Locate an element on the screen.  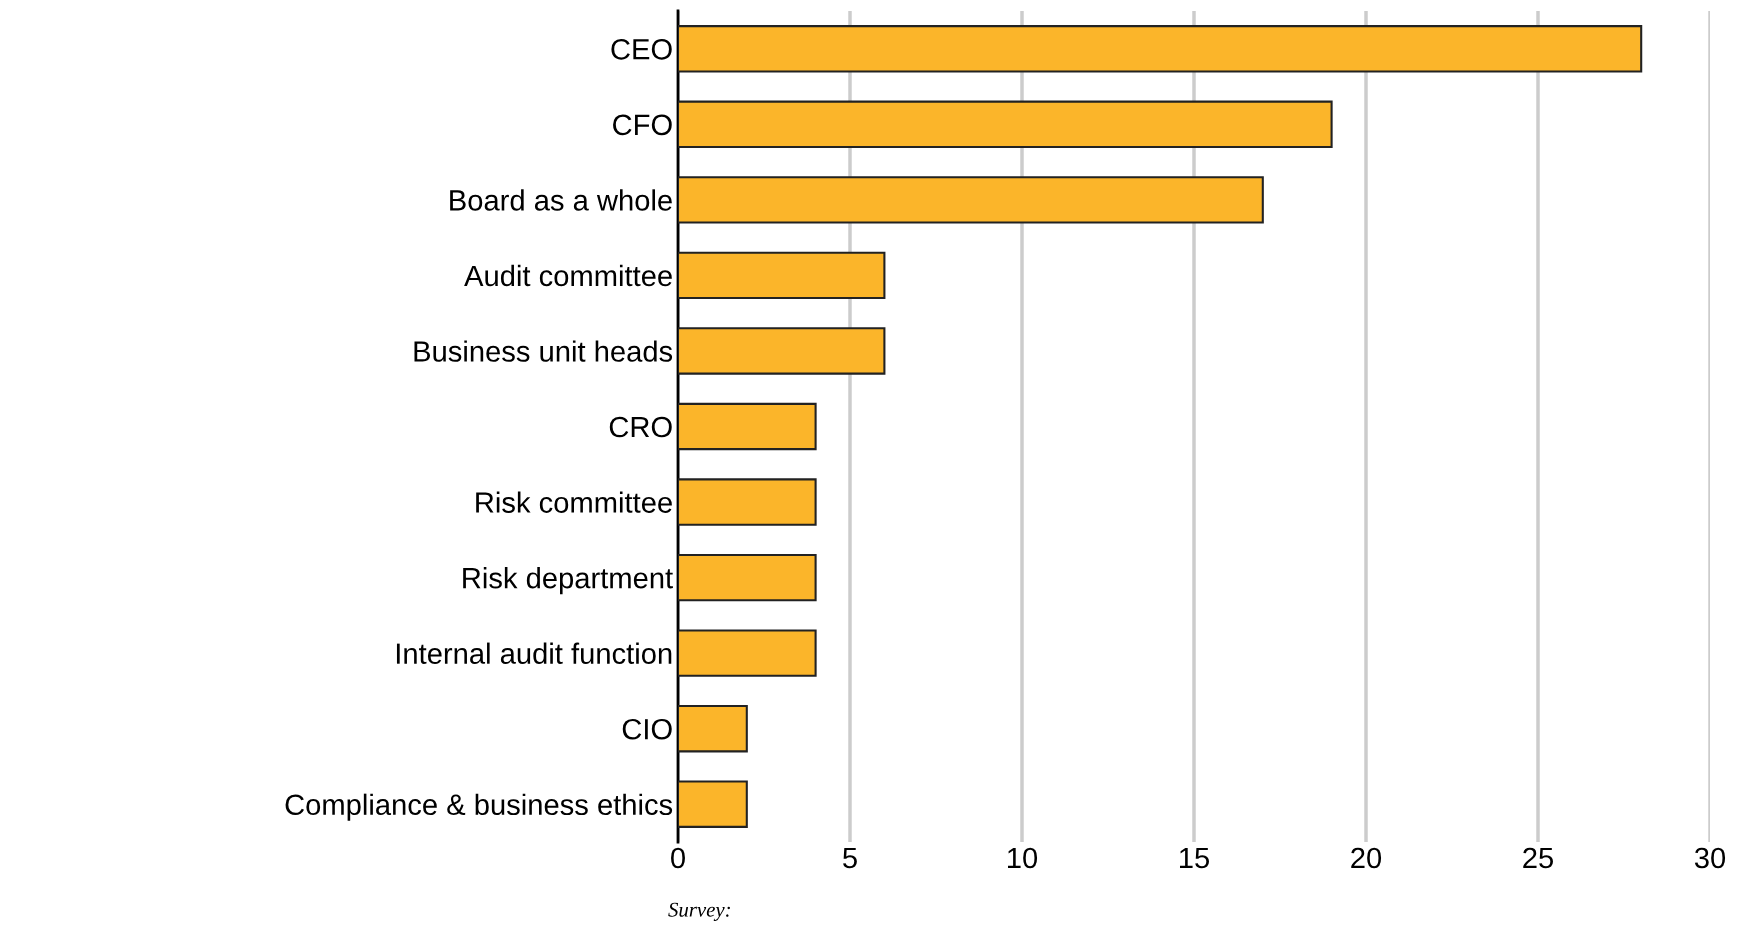
x-tick-label: 0 is located at coordinates (678, 858).